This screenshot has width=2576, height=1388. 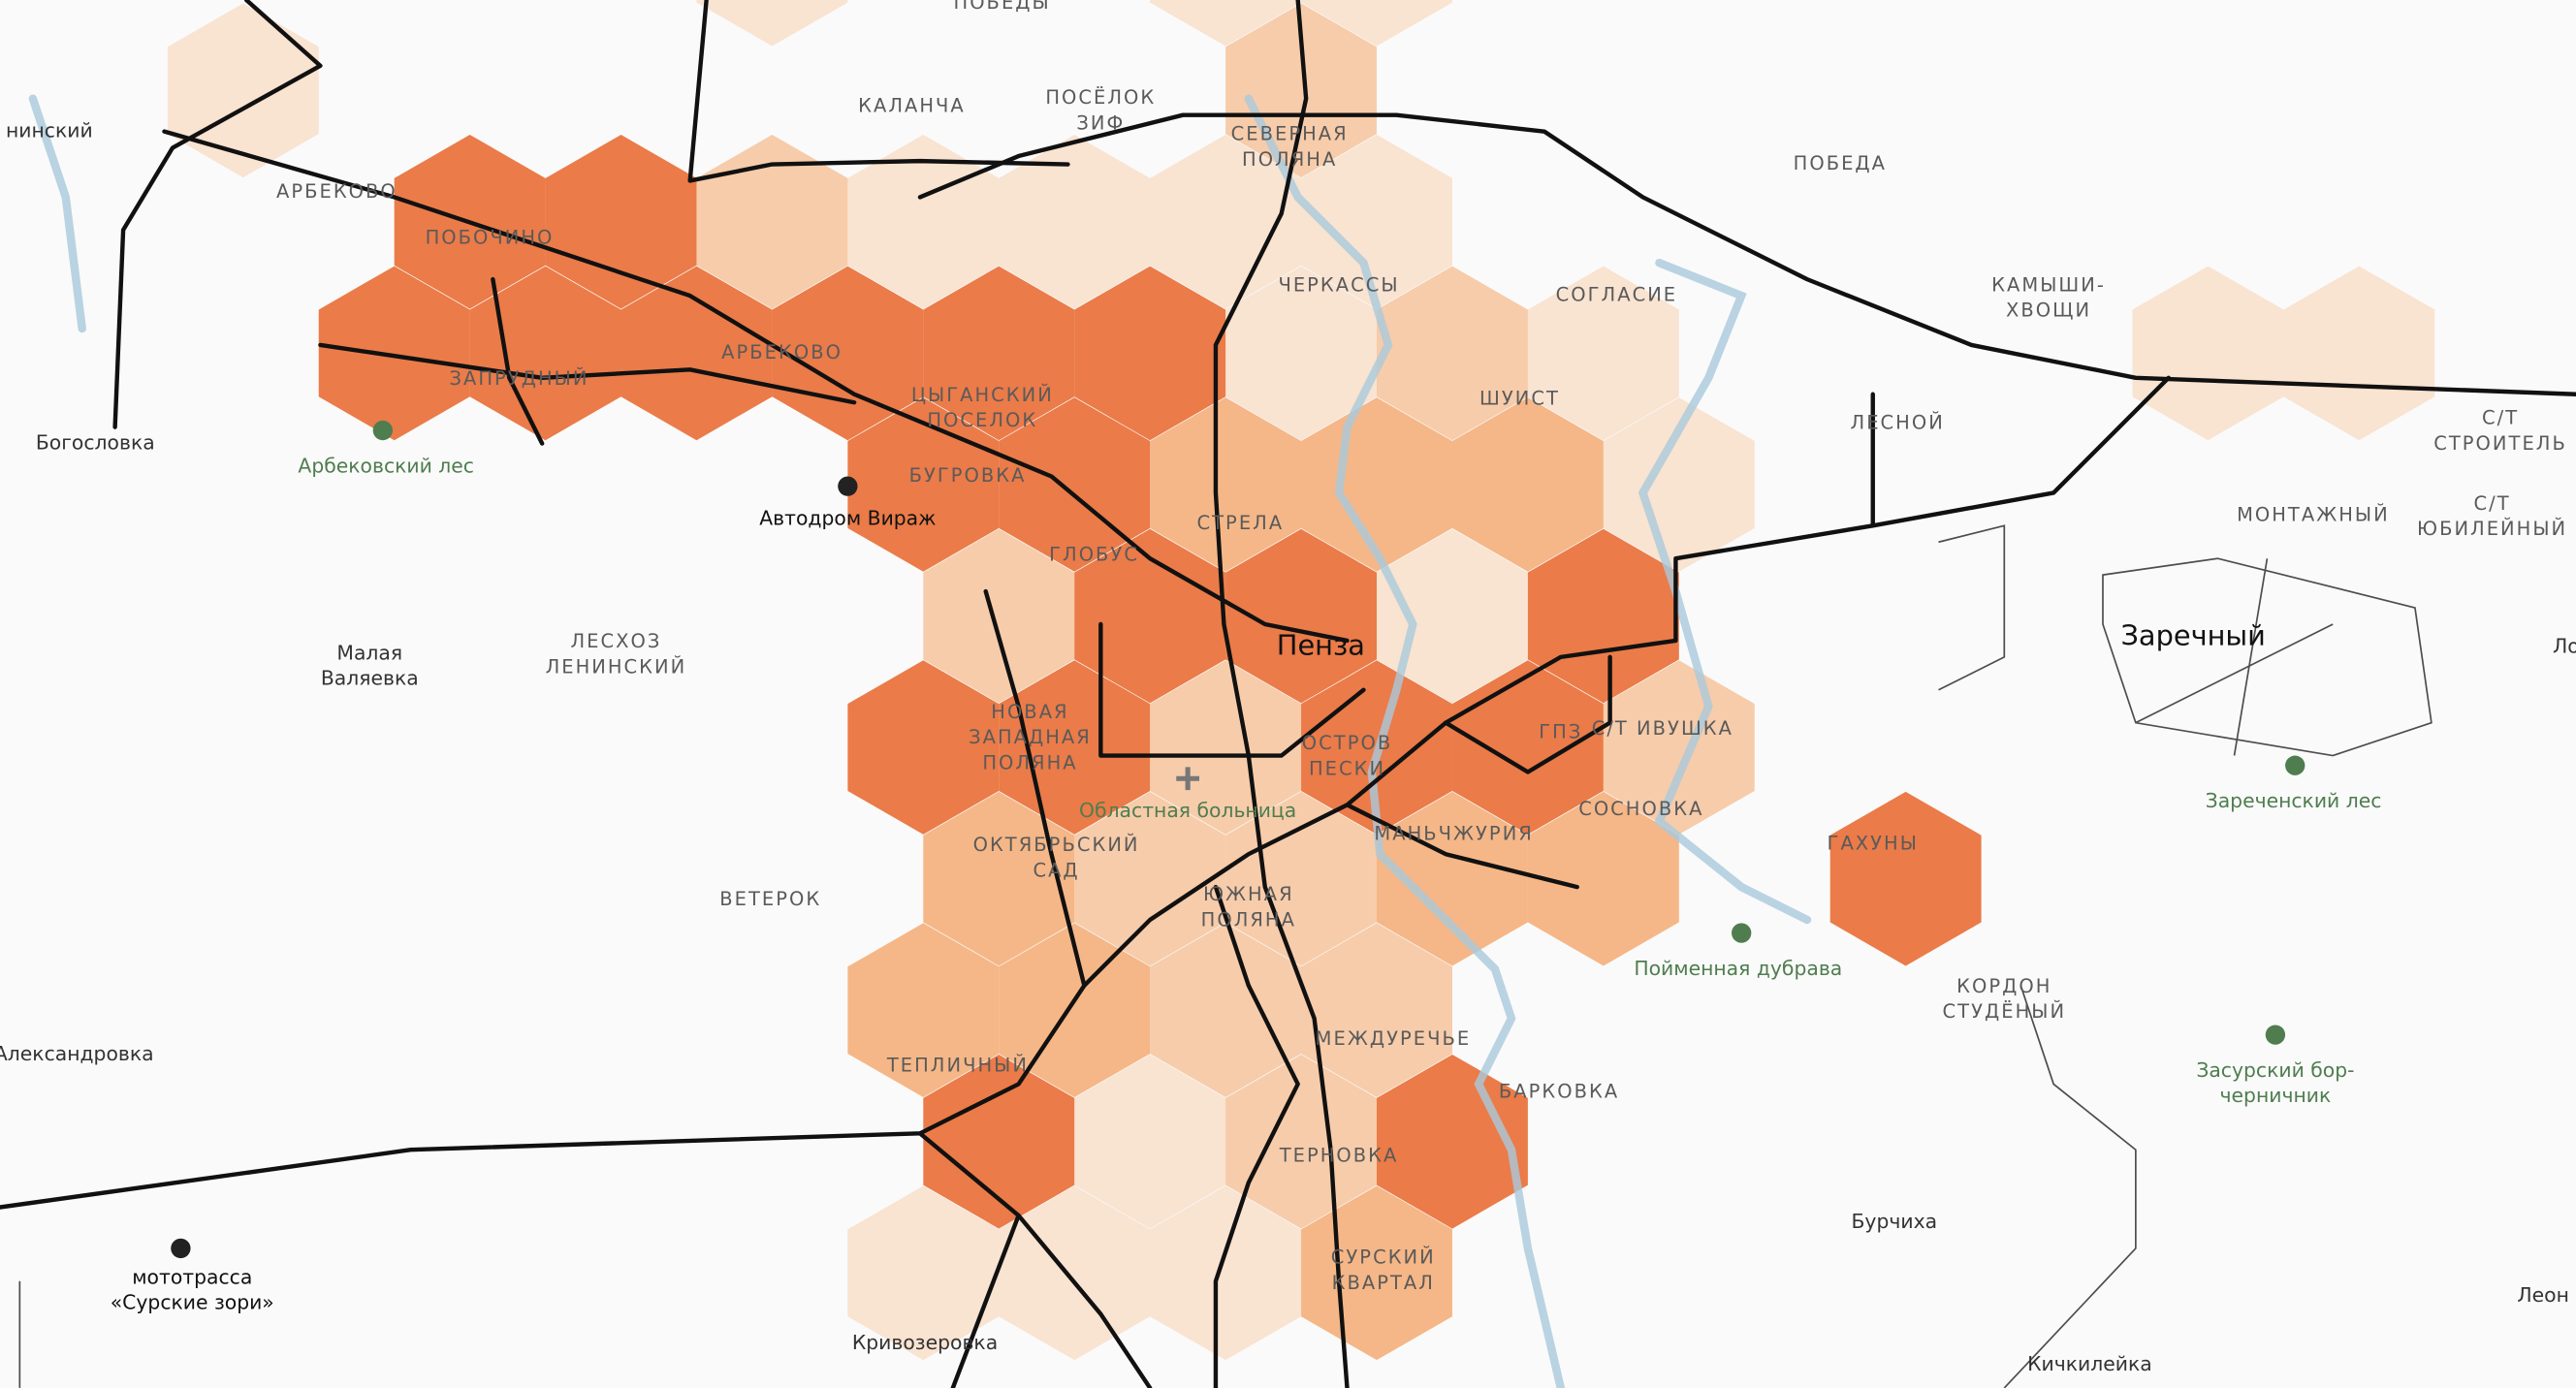 What do you see at coordinates (1560, 731) in the screenshot?
I see `place-label: ГПЗ` at bounding box center [1560, 731].